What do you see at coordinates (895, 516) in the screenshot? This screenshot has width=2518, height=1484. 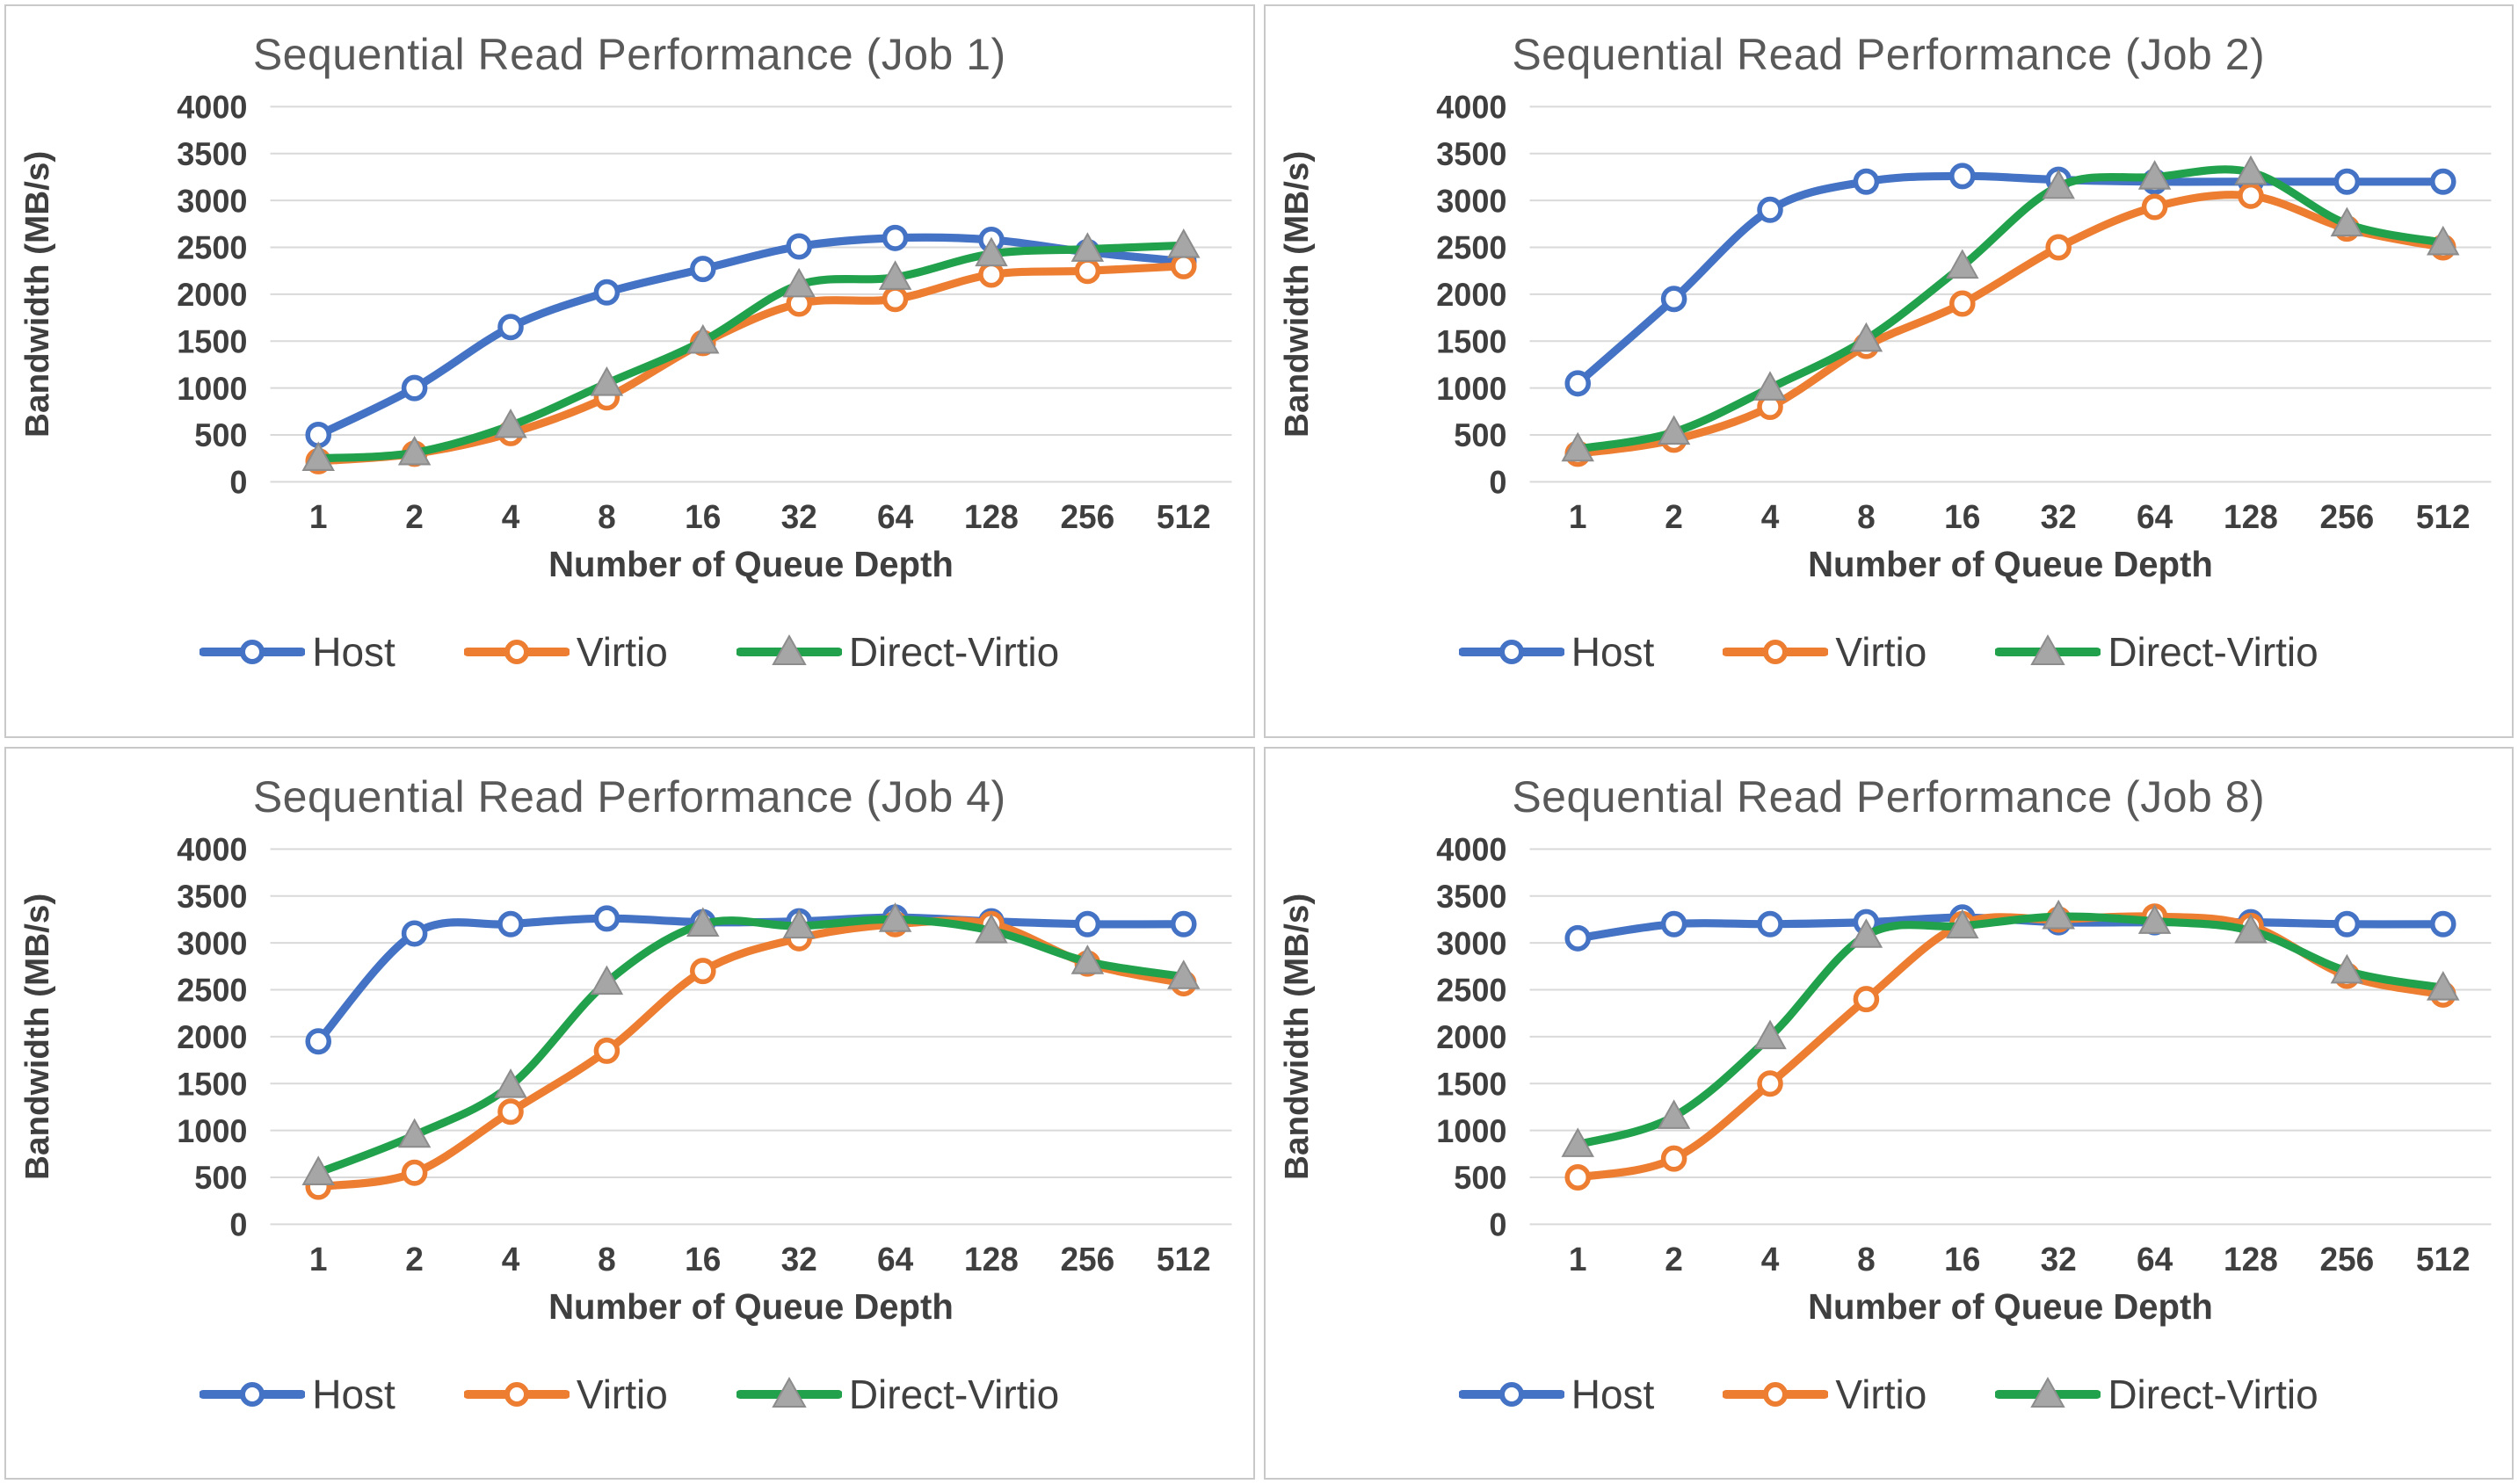 I see `x-tick-label: 64` at bounding box center [895, 516].